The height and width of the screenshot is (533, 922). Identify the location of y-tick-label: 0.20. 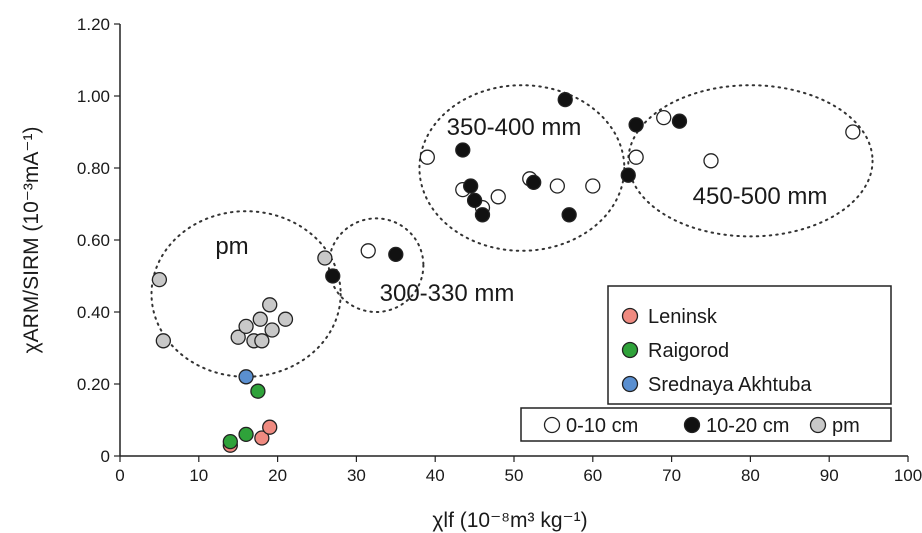
(93, 384).